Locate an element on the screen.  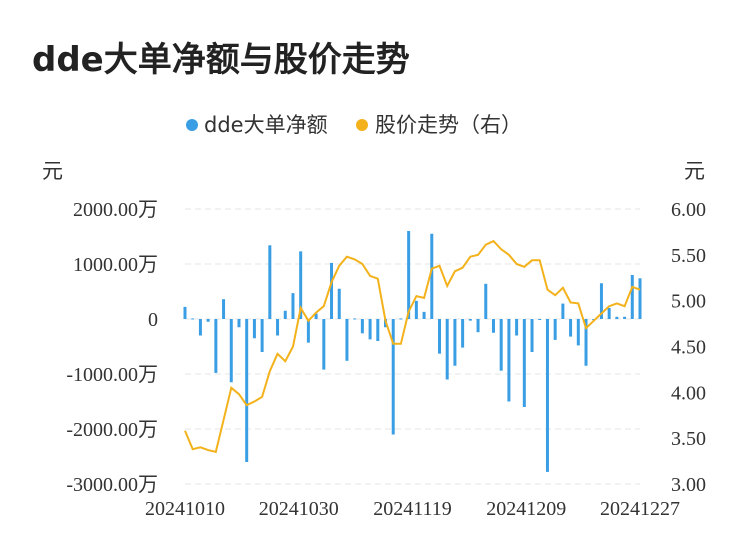
right-tick-label: 4.50 is located at coordinates (688, 348).